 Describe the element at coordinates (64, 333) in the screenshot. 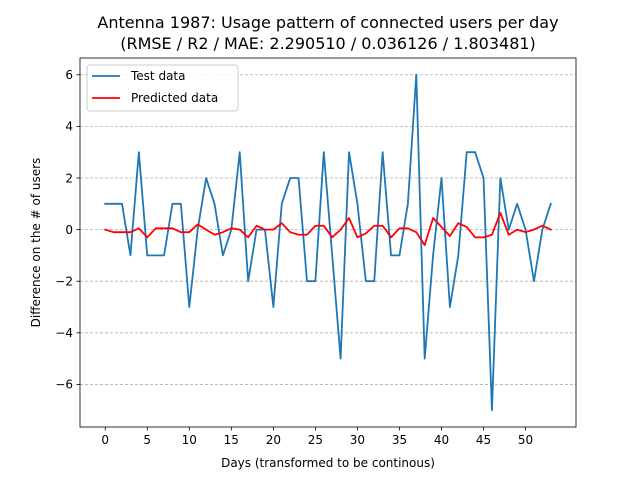

I see `y-tick-label: −4` at that location.